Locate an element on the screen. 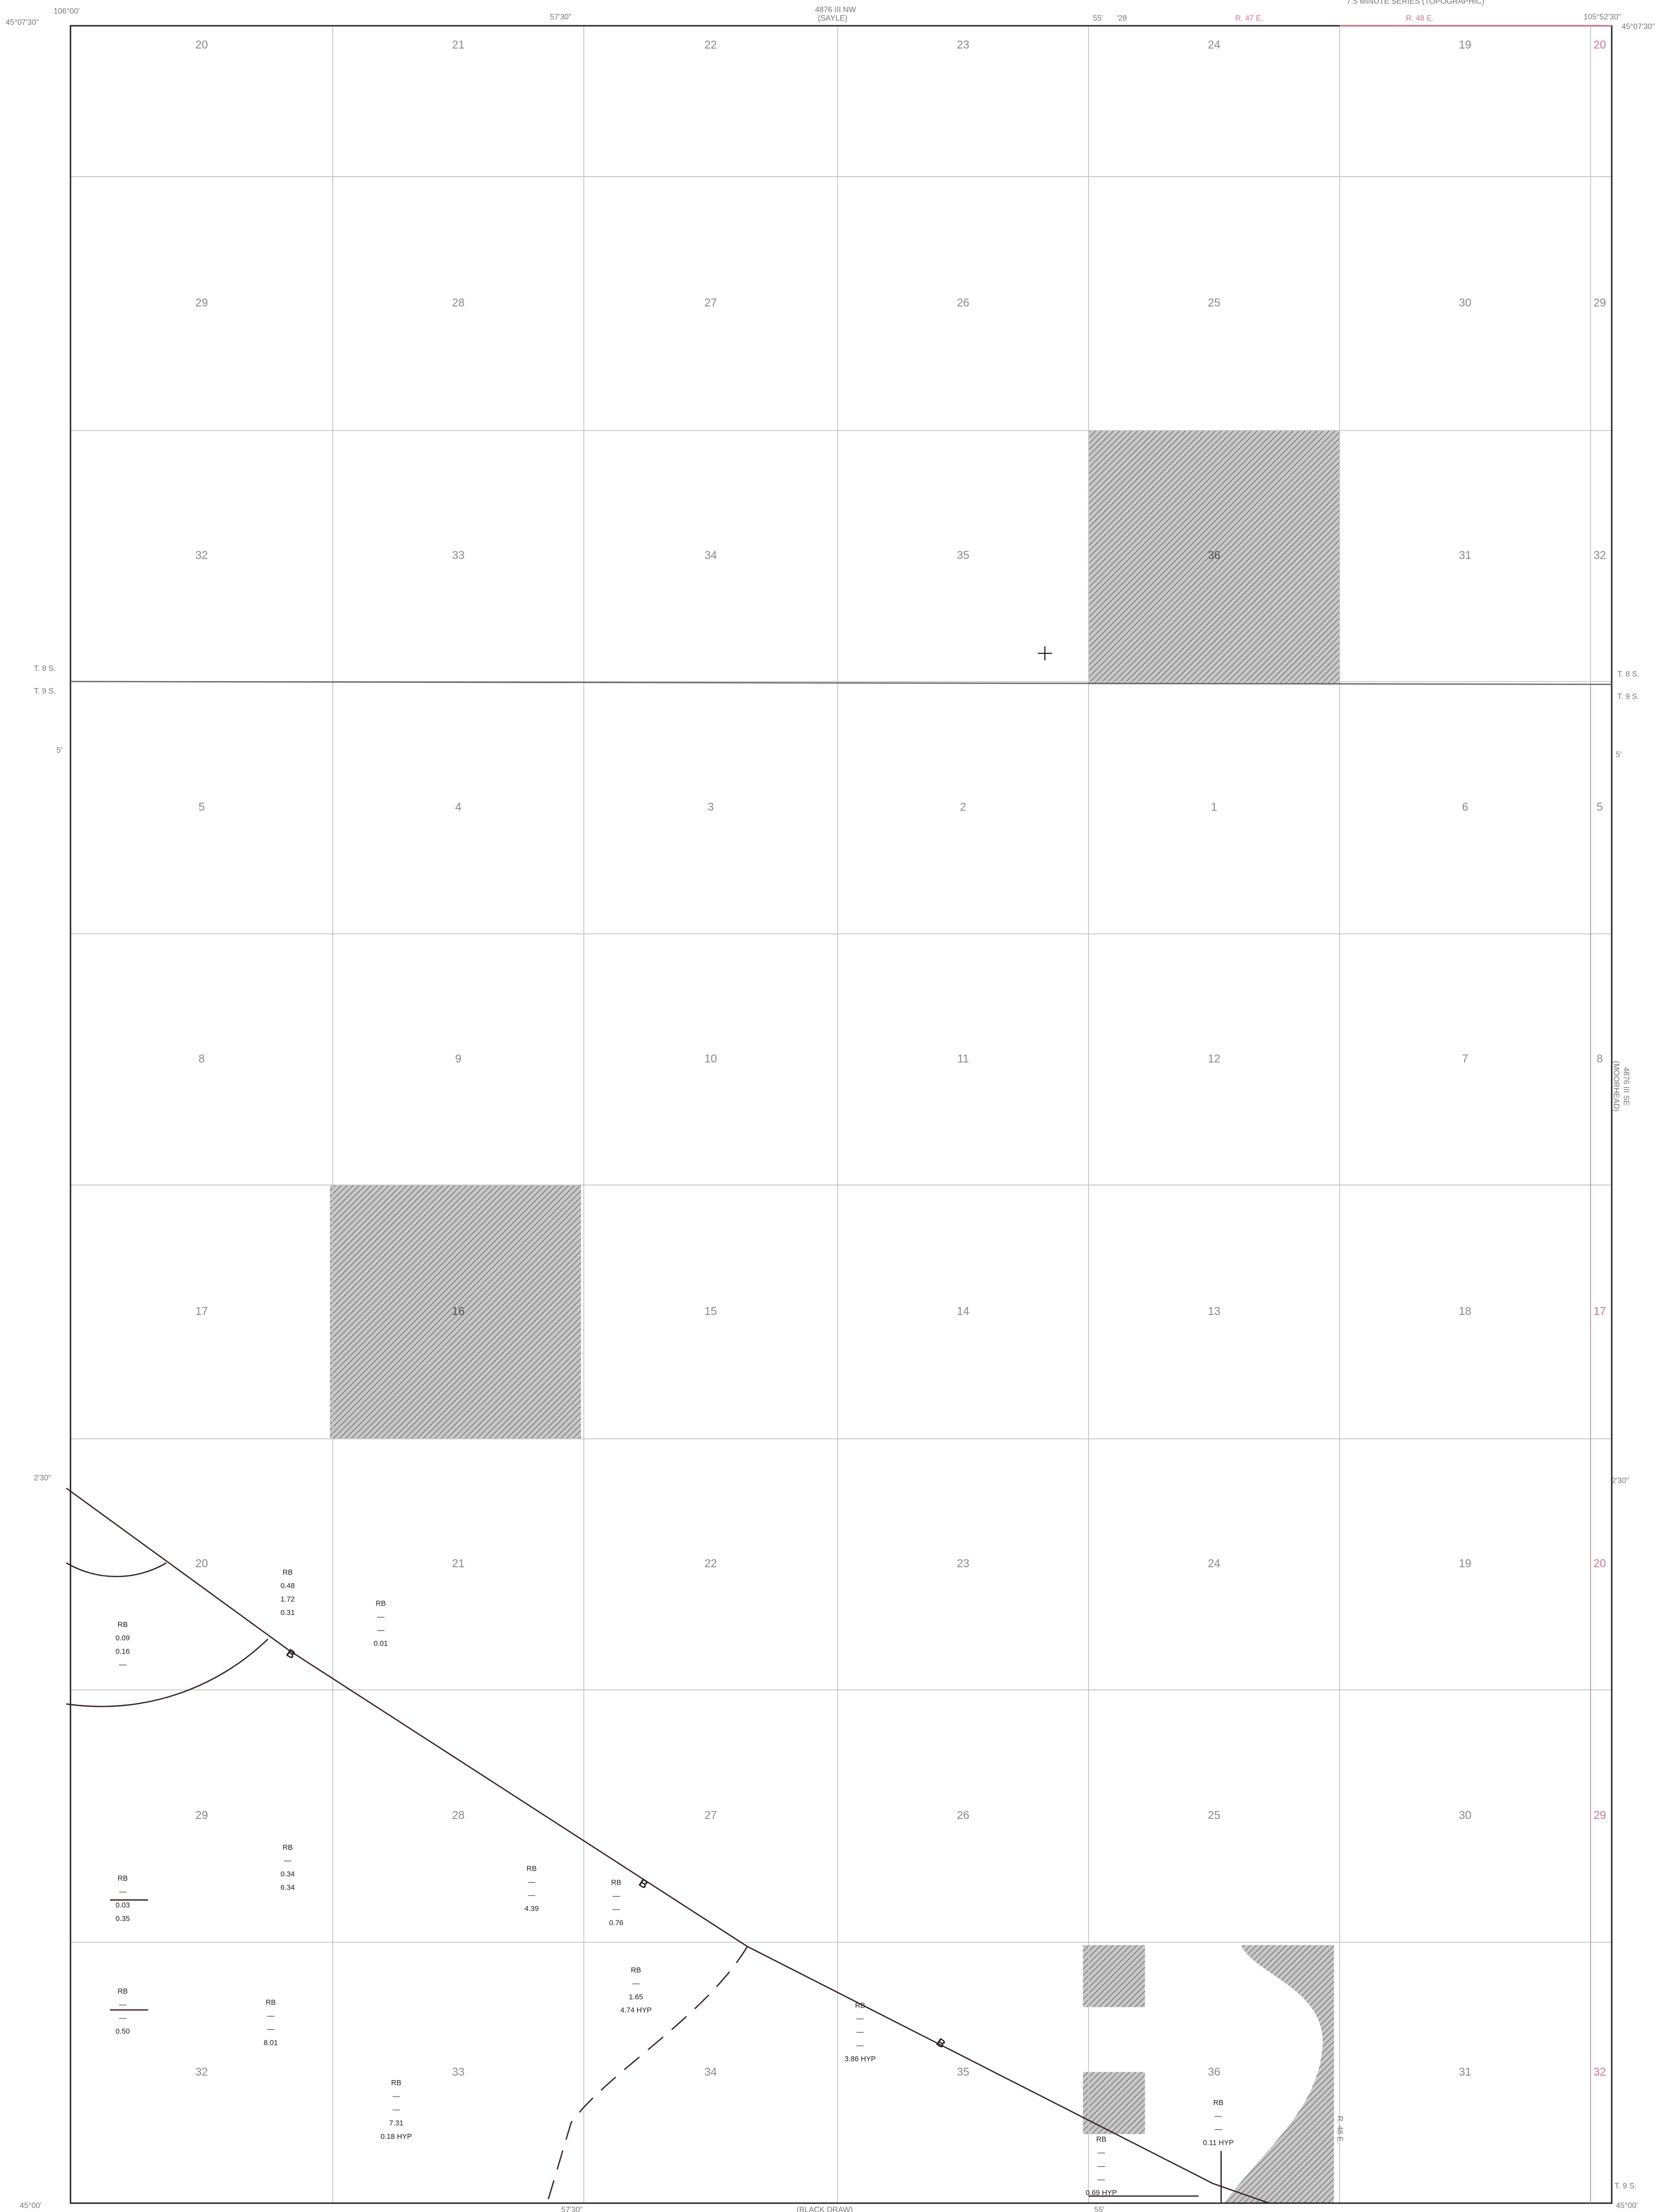 This screenshot has height=2212, width=1678. township-line is located at coordinates (841, 683).